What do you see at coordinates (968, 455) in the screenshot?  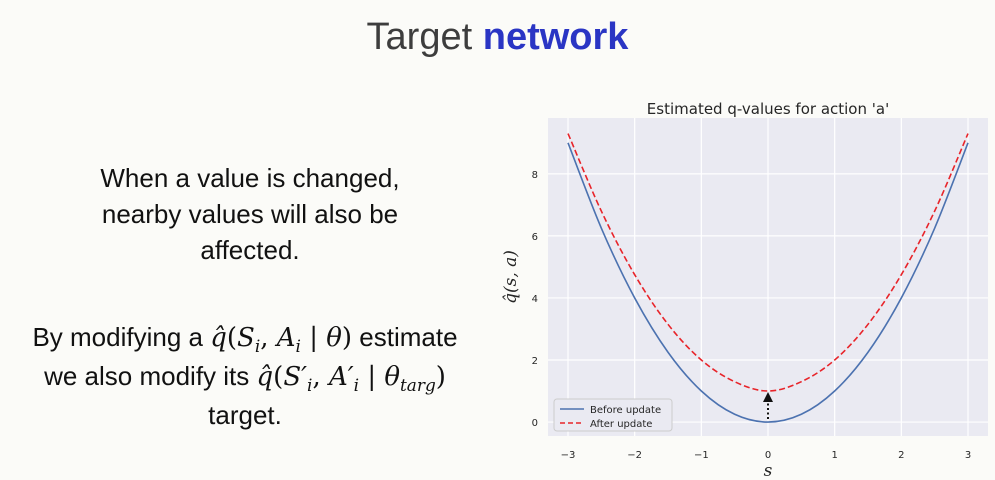 I see `x-tick-label: 3` at bounding box center [968, 455].